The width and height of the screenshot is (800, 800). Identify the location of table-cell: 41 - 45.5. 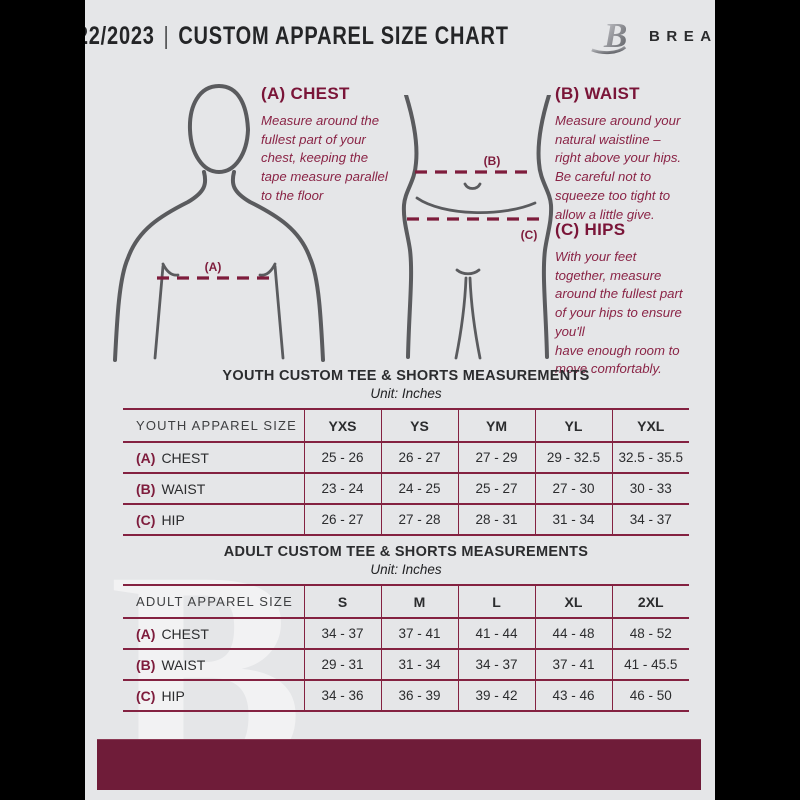
(650, 664).